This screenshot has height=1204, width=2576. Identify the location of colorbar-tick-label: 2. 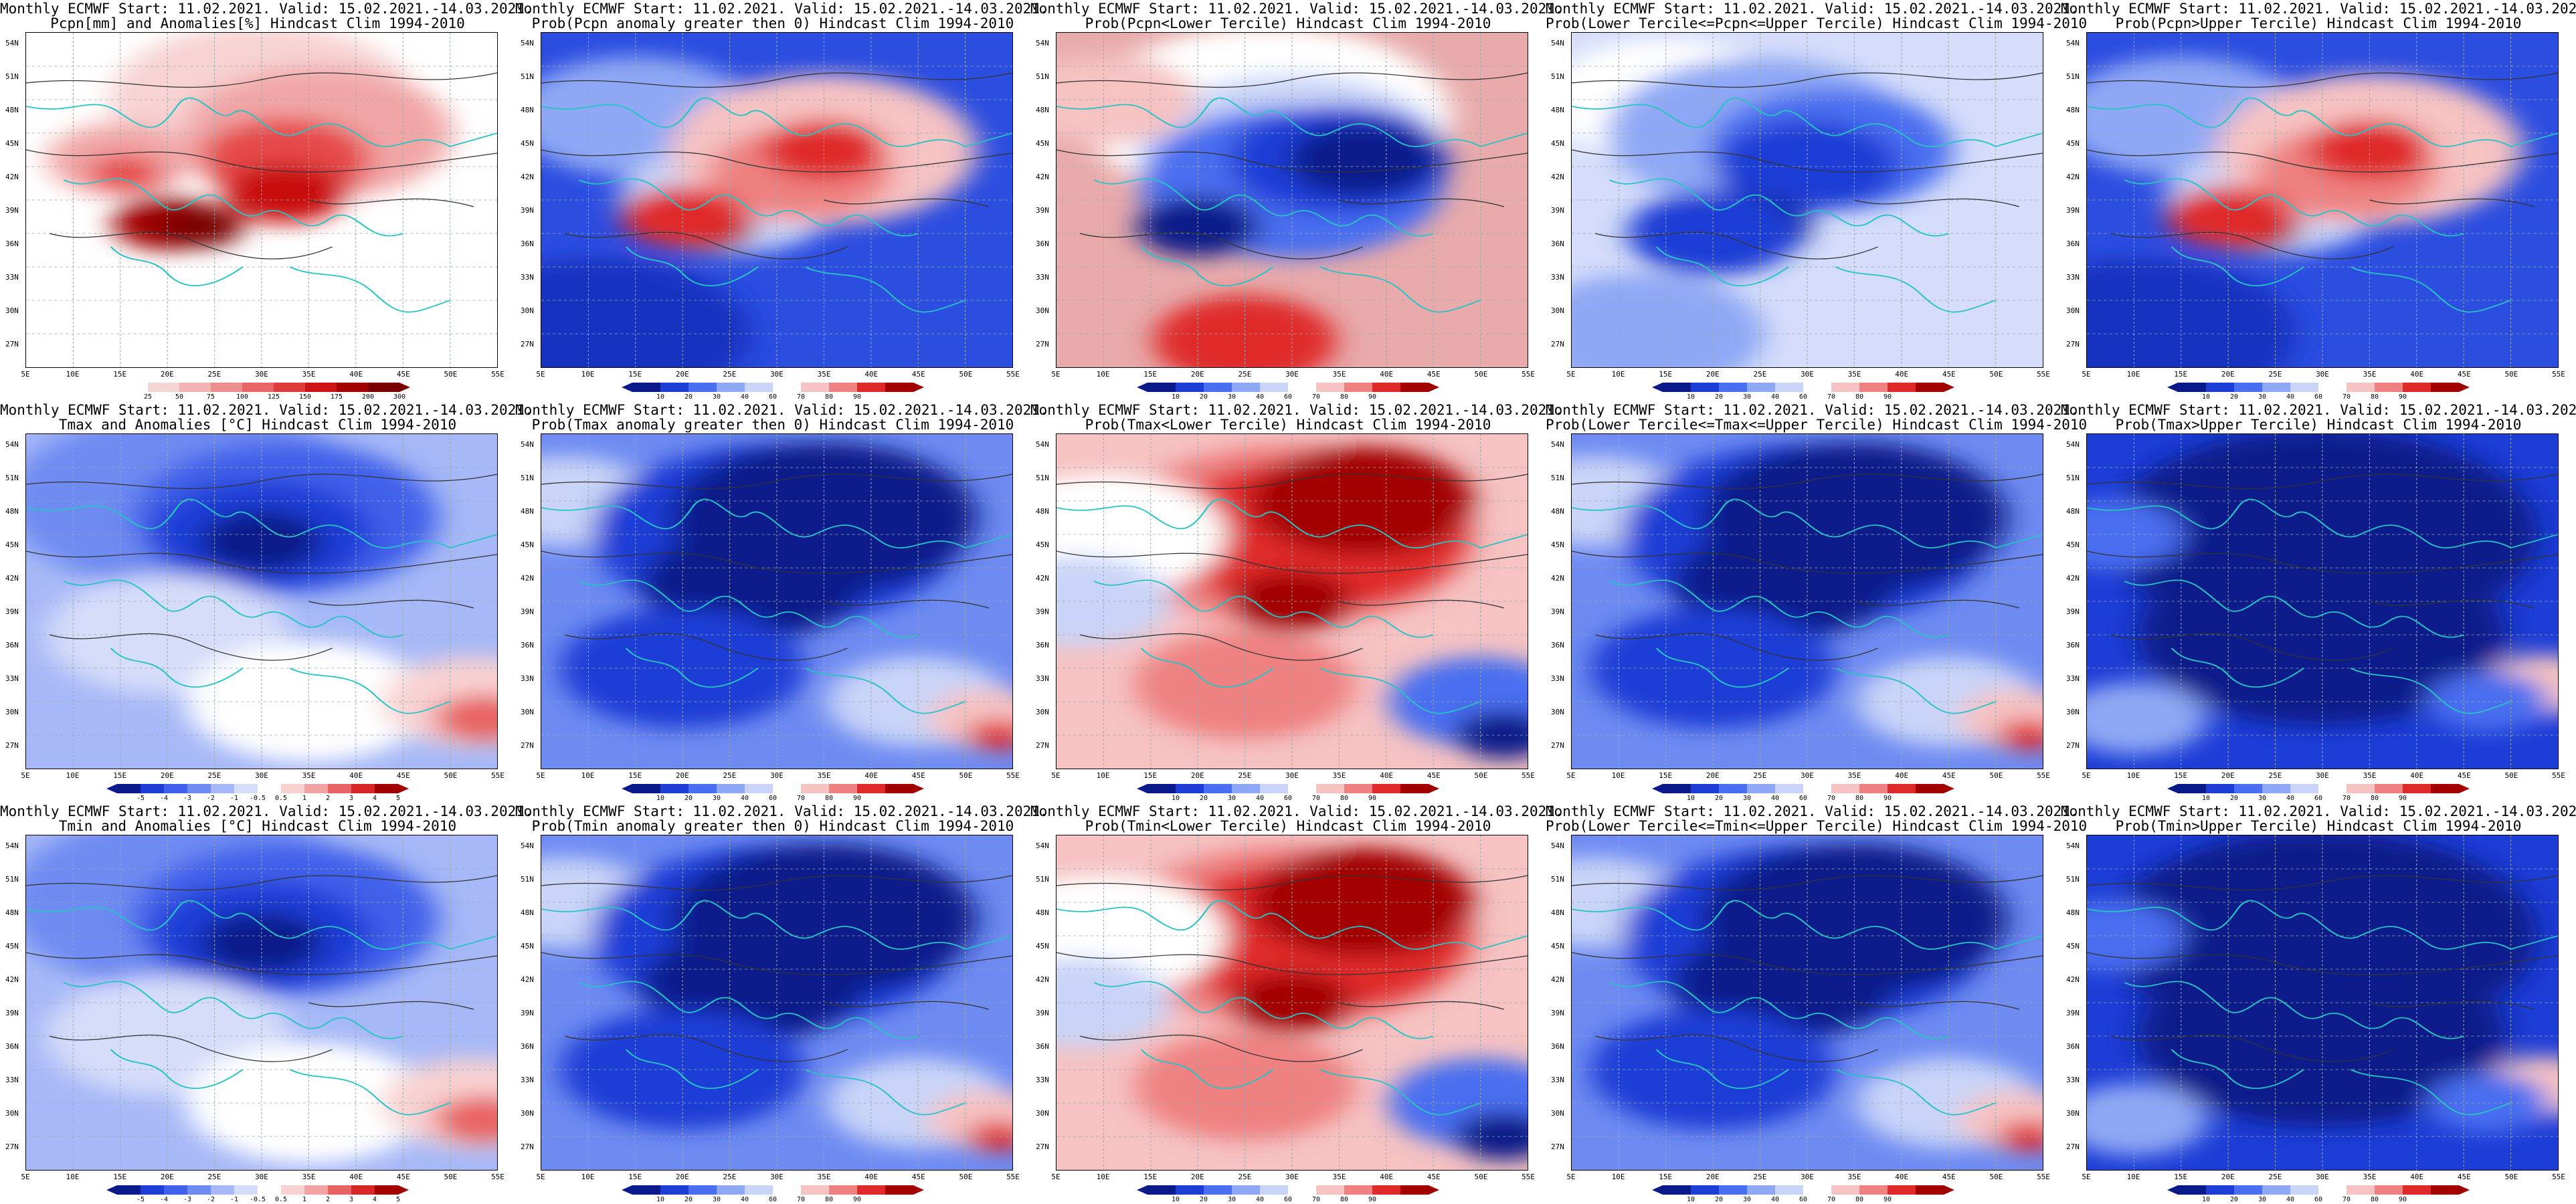
(328, 1199).